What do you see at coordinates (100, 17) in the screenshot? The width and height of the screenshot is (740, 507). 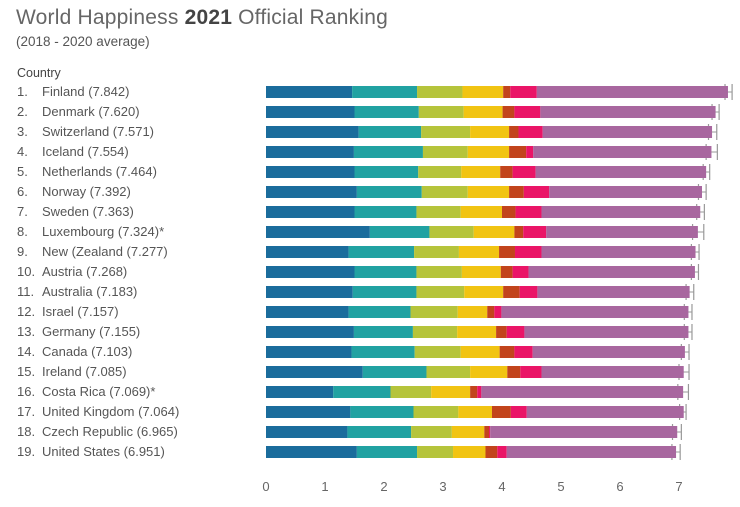 I see `title-prefix: World Happiness` at bounding box center [100, 17].